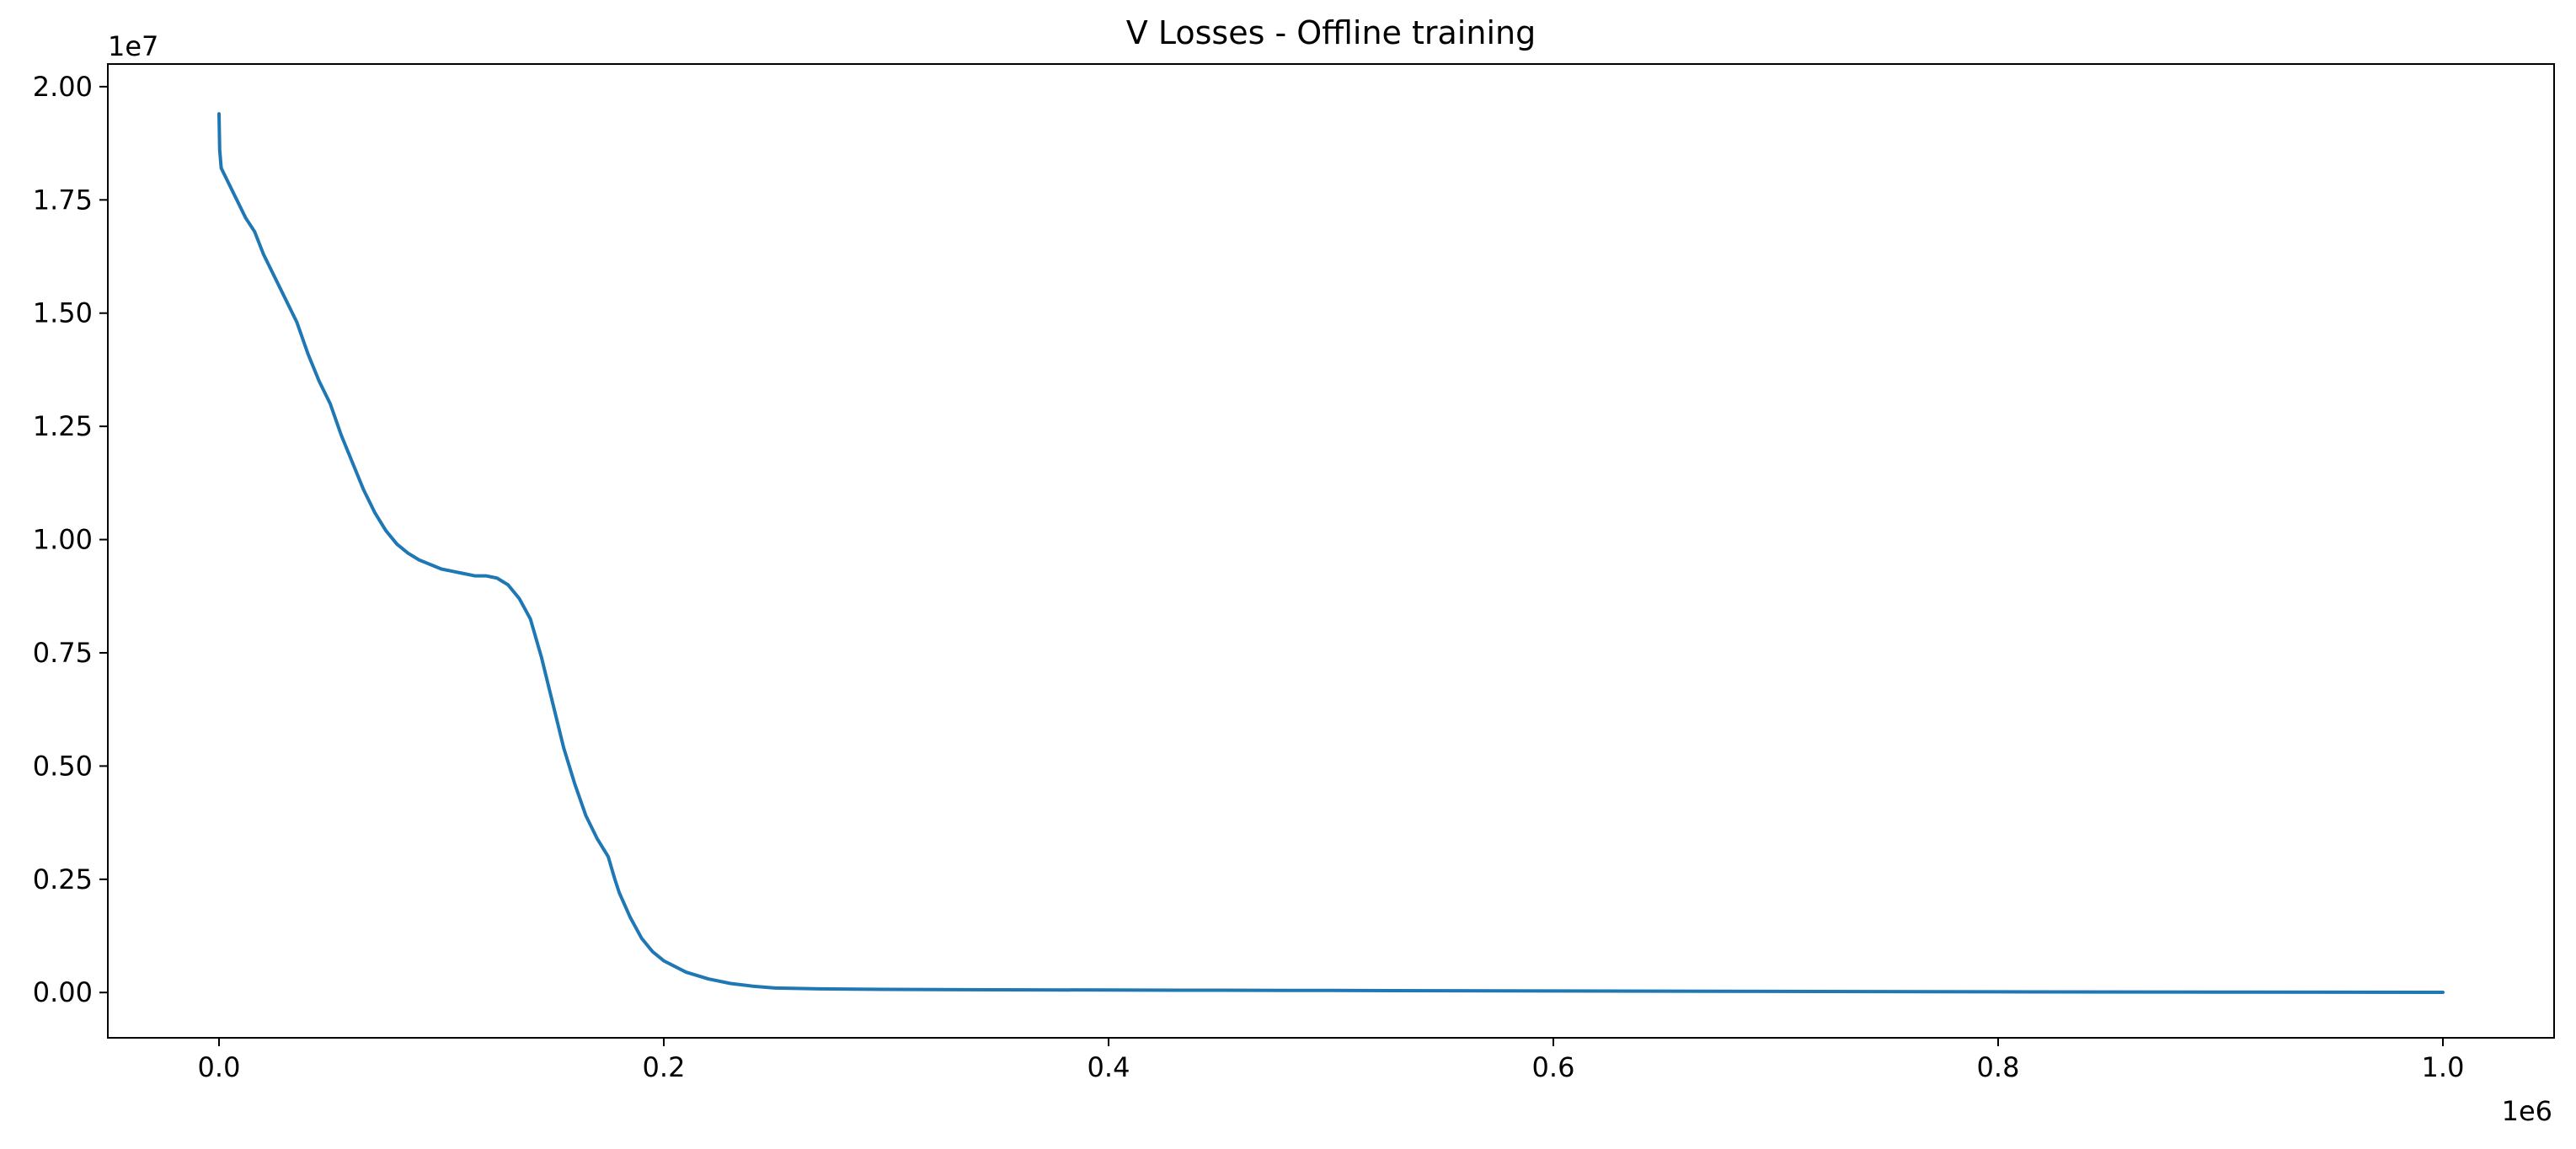  I want to click on y-tick-label: 1.50, so click(63, 313).